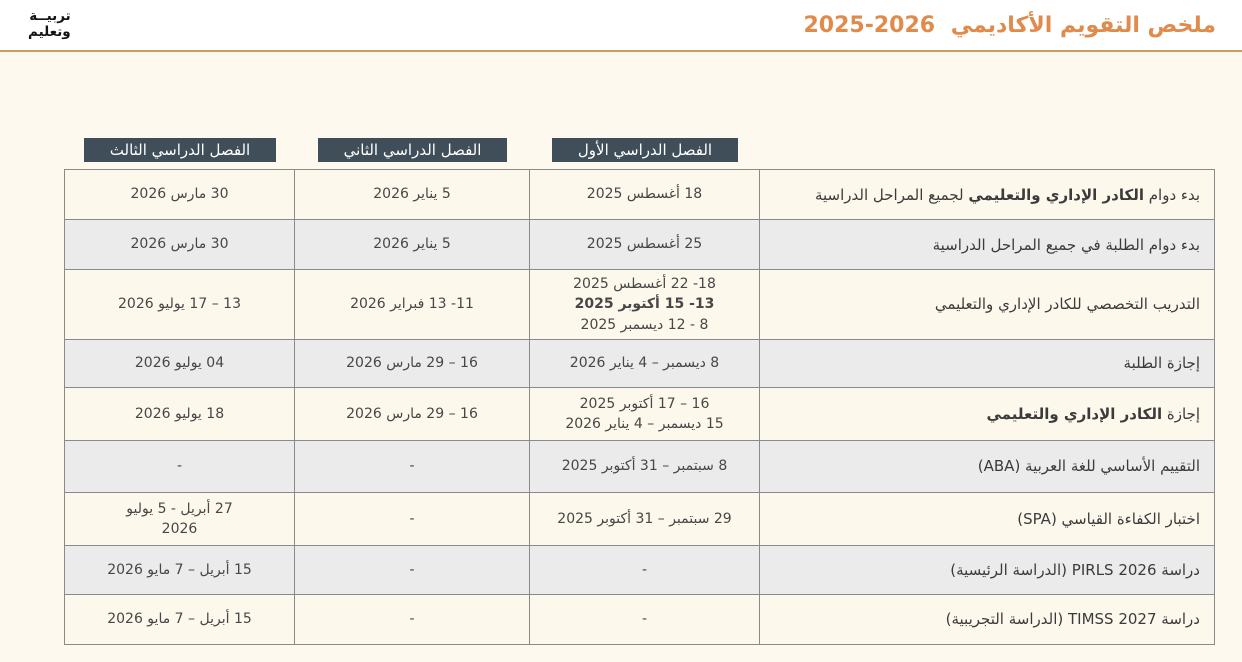 This screenshot has height=662, width=1242. Describe the element at coordinates (644, 518) in the screenshot. I see `date-text: 29 سبتمبر – 31 أكتوبر 2025` at that location.